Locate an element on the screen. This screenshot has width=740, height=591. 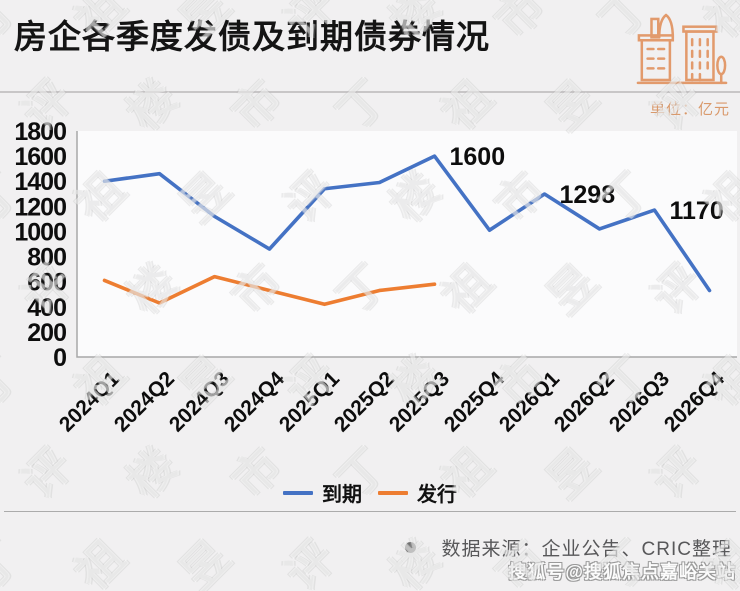
svg-text: 2025Q3 is located at coordinates (419, 401).